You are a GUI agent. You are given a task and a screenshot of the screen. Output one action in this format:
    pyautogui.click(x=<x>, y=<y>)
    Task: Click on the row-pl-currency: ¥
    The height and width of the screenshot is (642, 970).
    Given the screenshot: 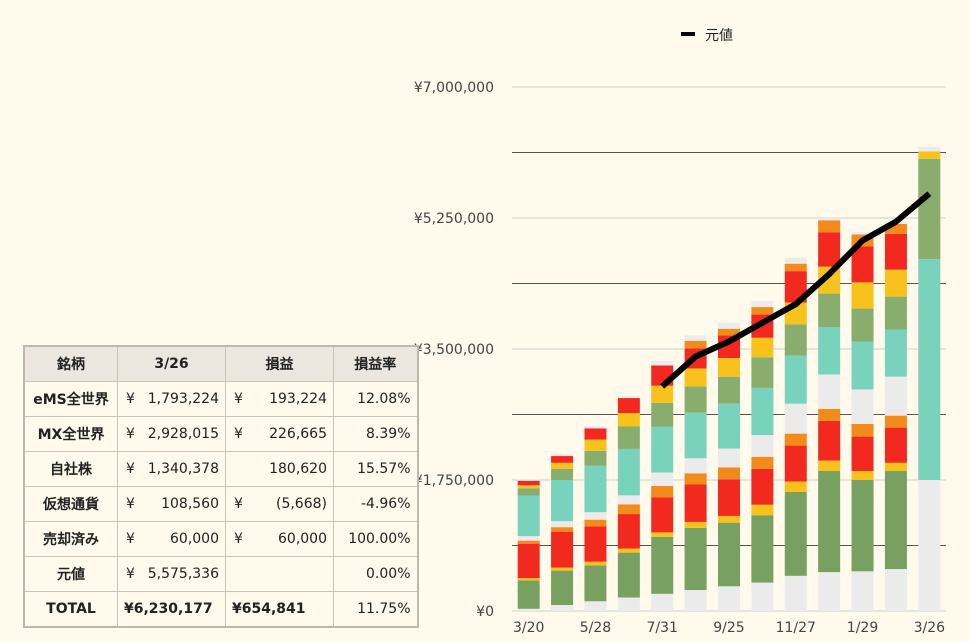 What is the action you would take?
    pyautogui.click(x=238, y=504)
    